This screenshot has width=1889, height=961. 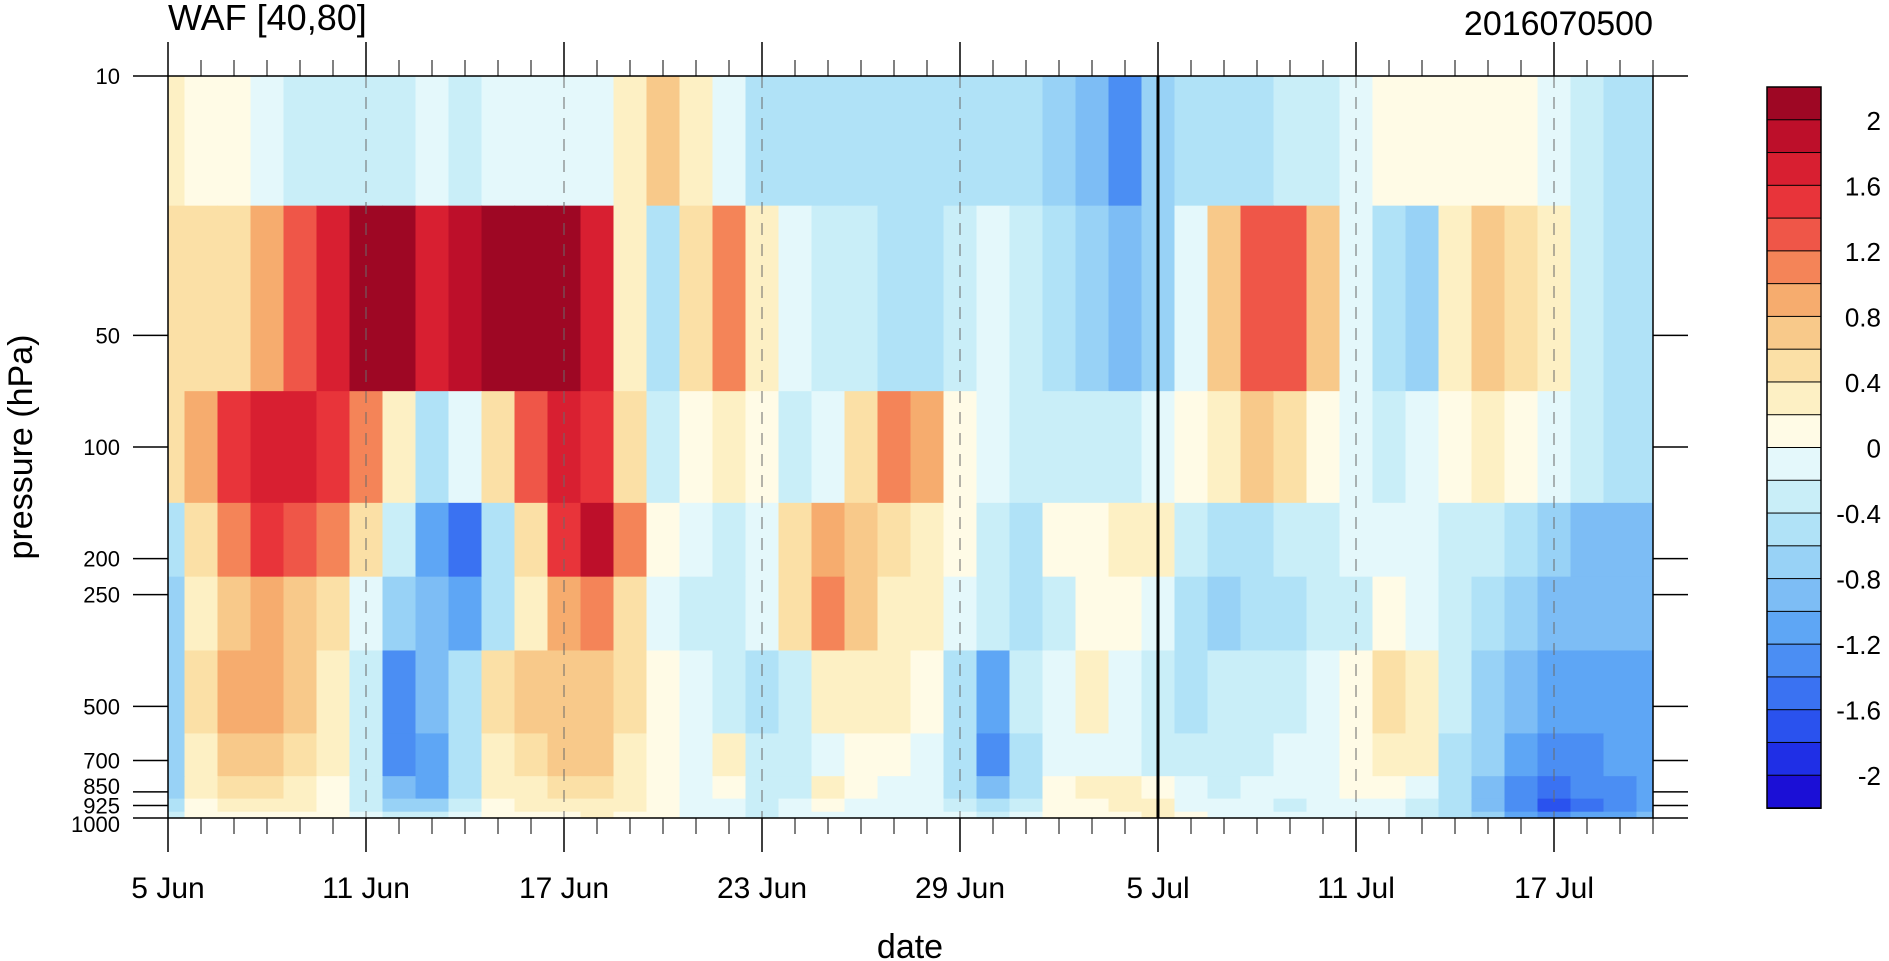 What do you see at coordinates (101, 706) in the screenshot?
I see `y-tick-label: 500` at bounding box center [101, 706].